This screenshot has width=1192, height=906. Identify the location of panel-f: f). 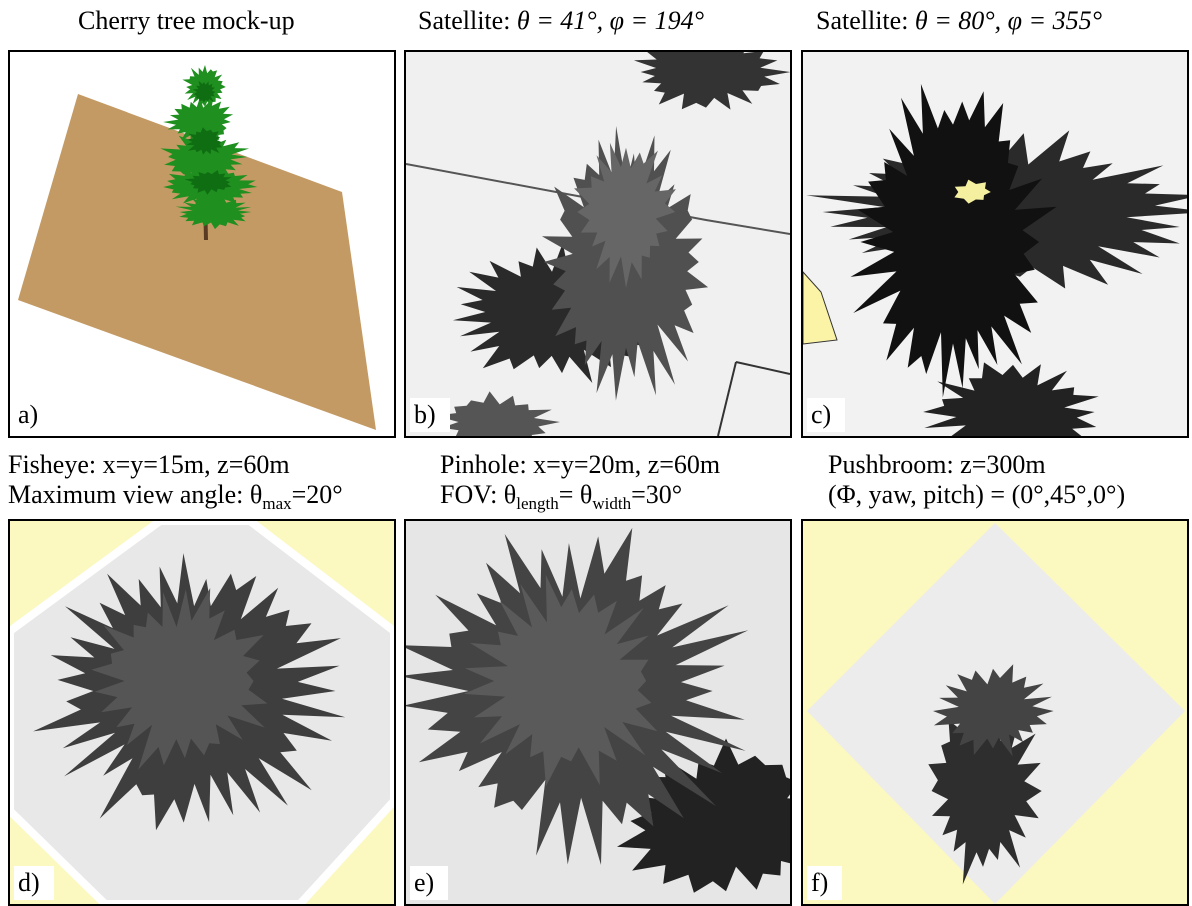
(995, 712).